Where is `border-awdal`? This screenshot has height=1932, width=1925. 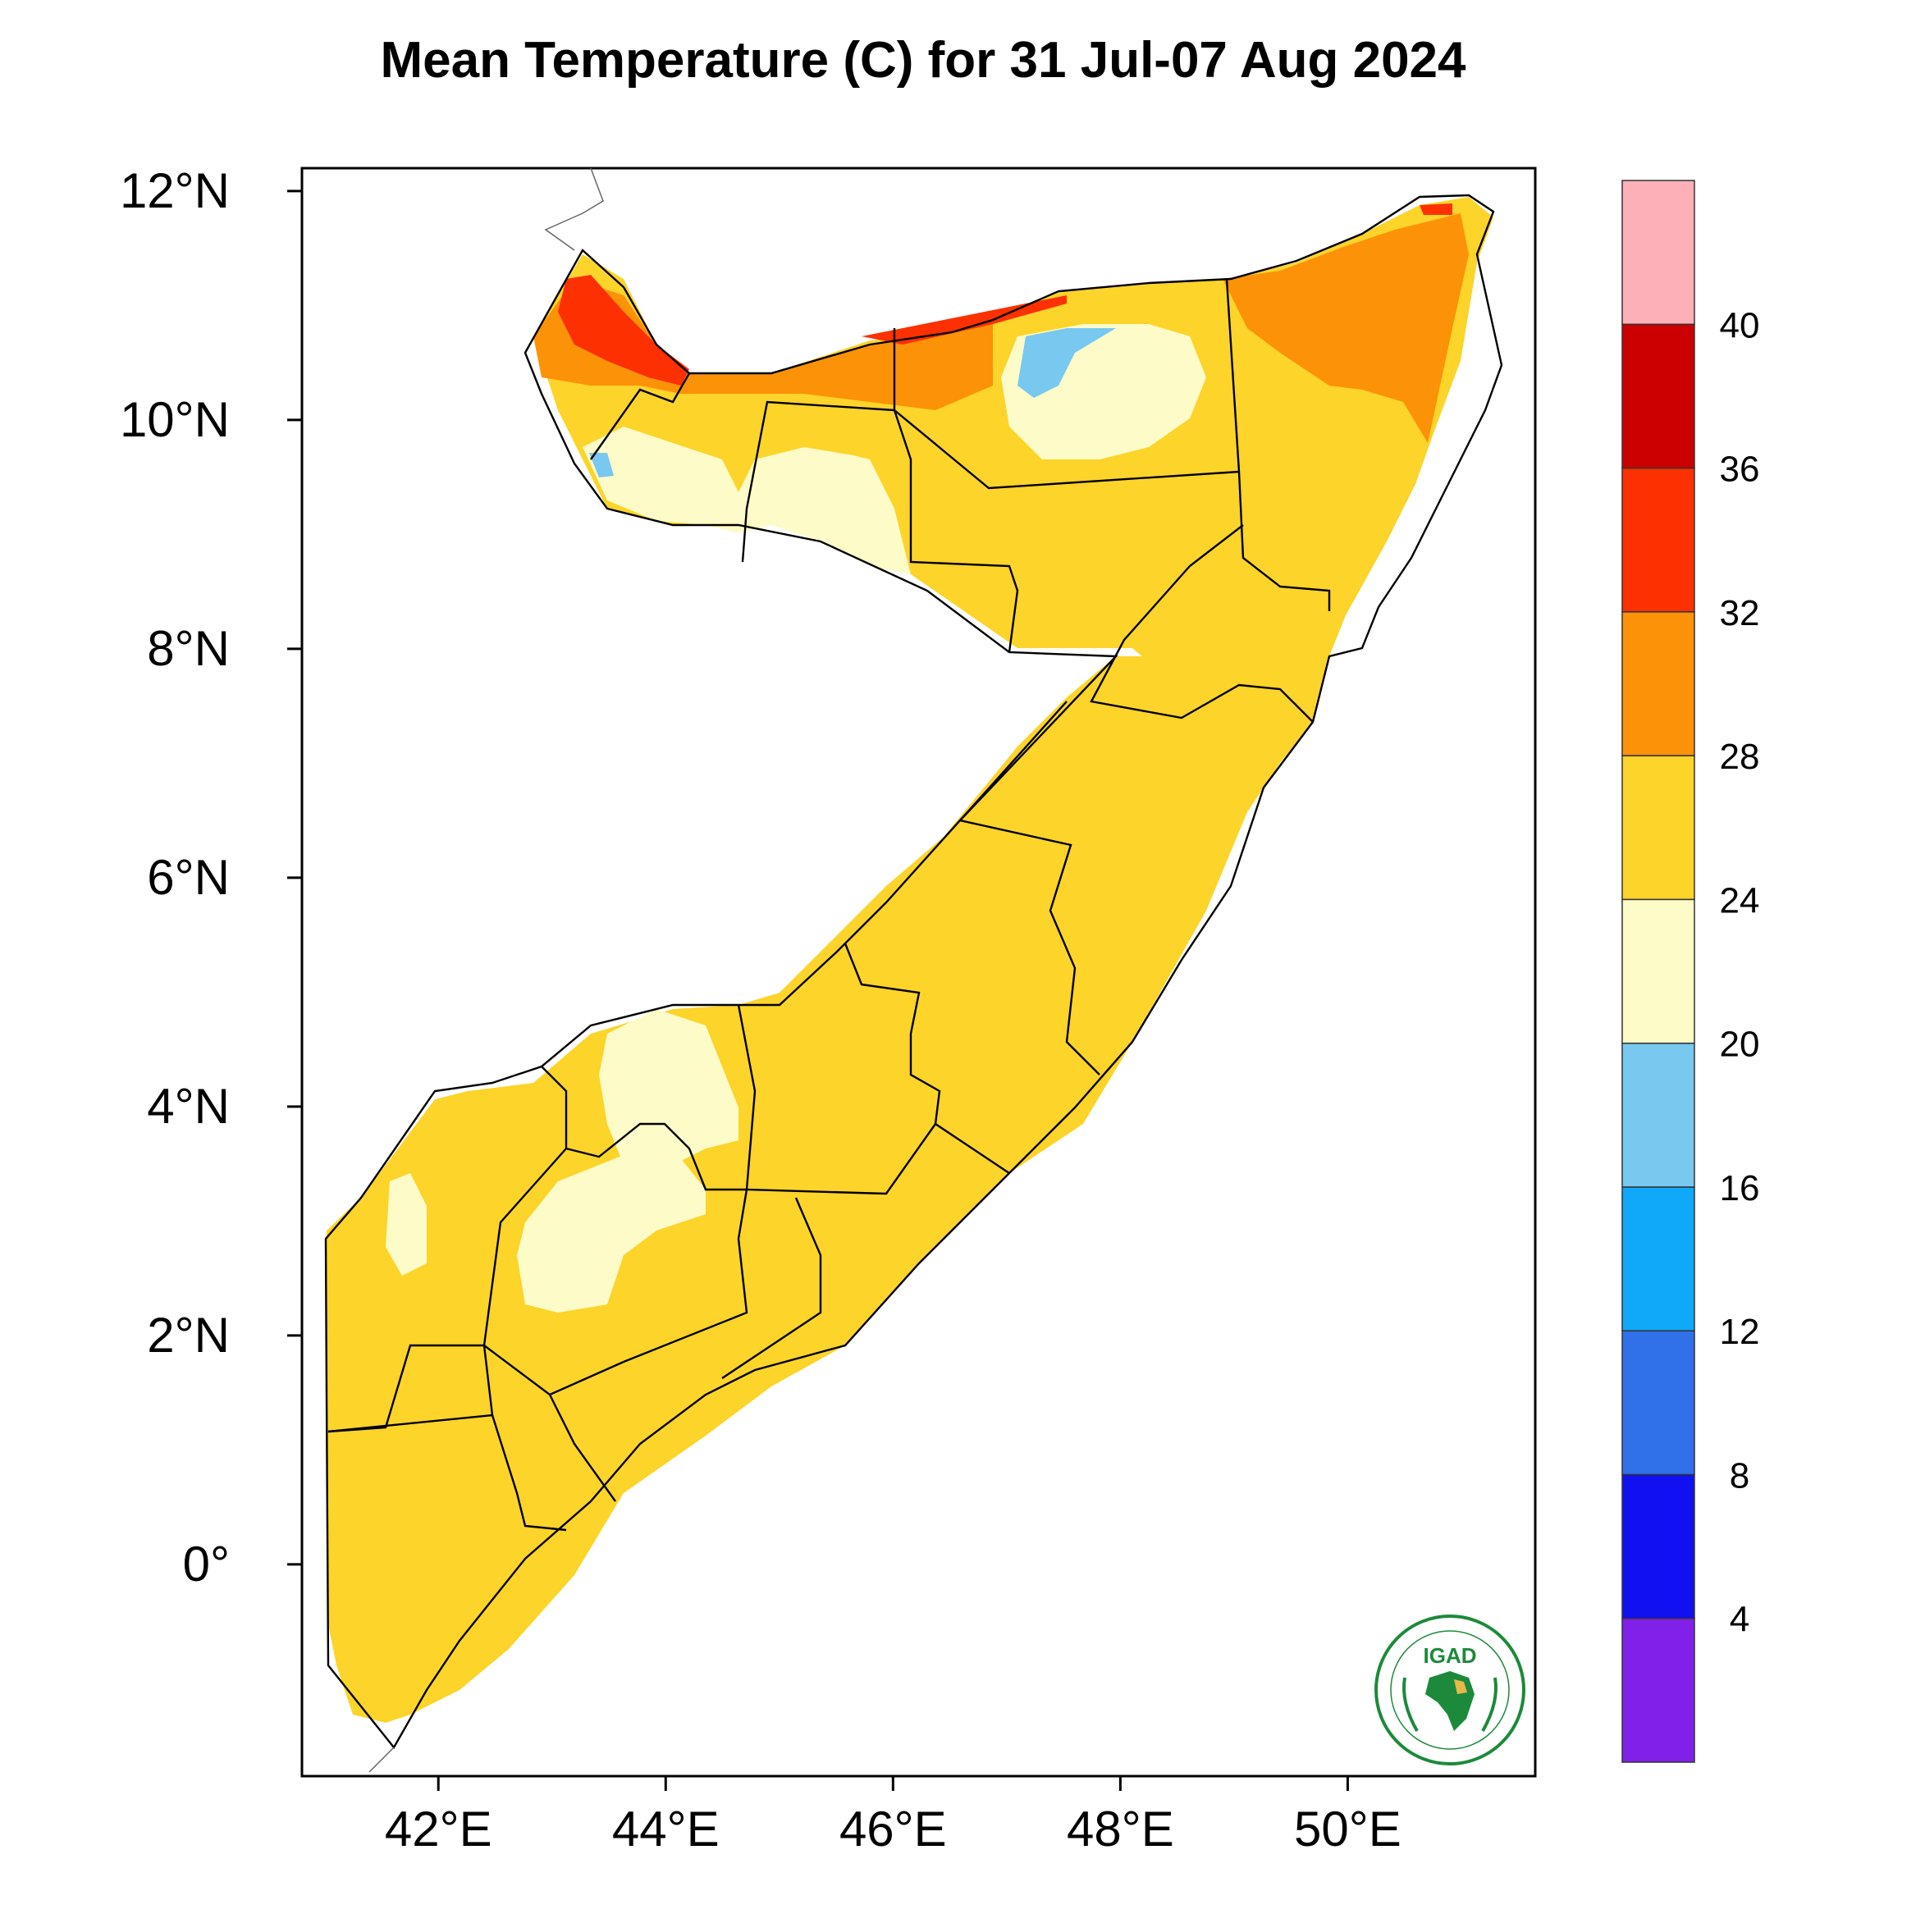
border-awdal is located at coordinates (640, 416).